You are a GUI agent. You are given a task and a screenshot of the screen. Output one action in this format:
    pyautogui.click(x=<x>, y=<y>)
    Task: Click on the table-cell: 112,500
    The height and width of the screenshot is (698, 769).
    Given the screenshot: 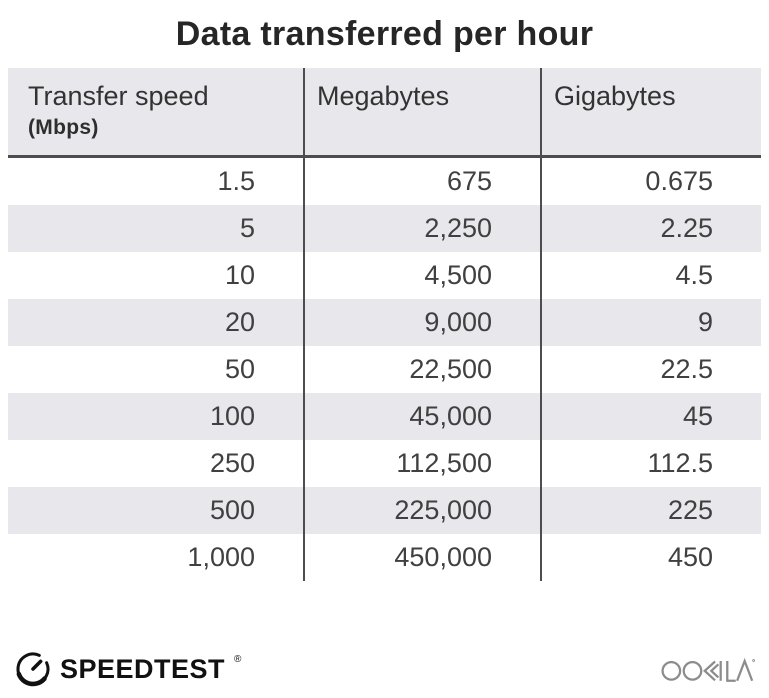 What is the action you would take?
    pyautogui.click(x=421, y=463)
    